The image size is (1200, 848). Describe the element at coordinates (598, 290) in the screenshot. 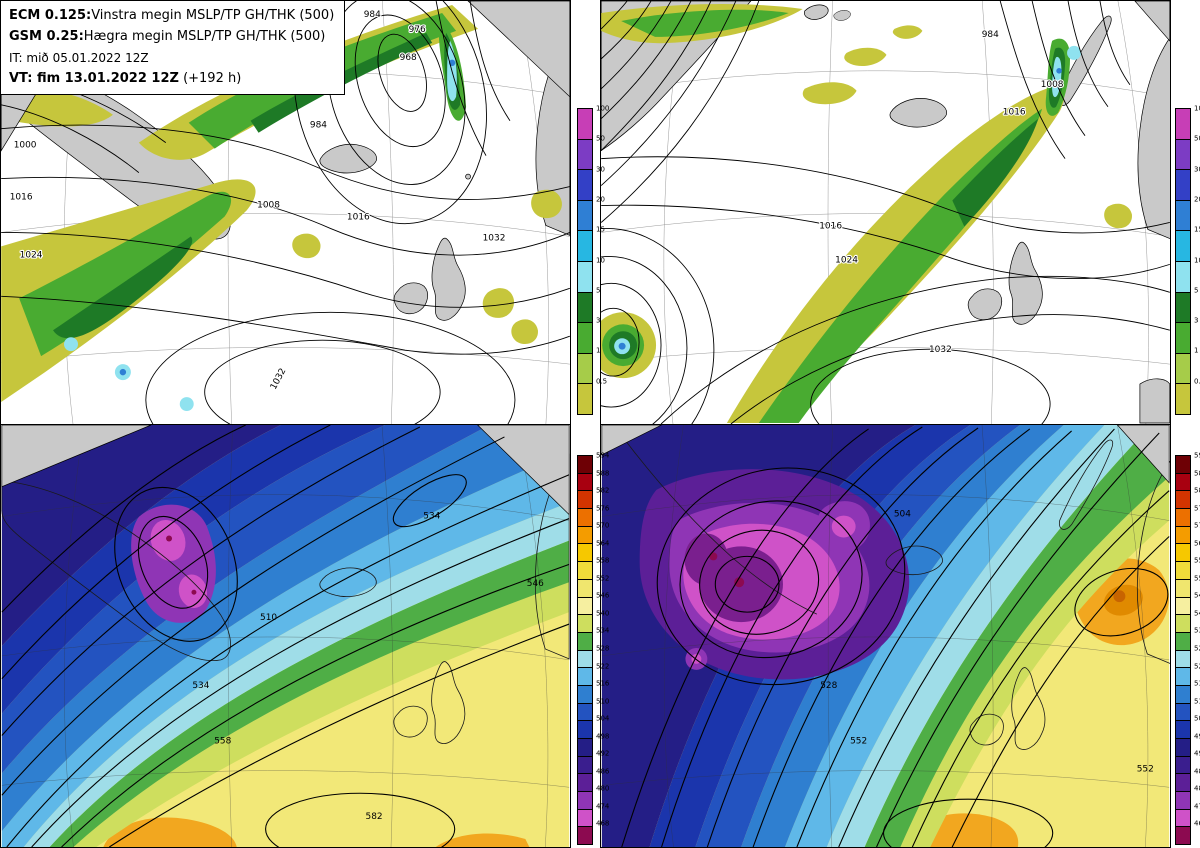

I see `colorbar-tick-label: 5` at that location.